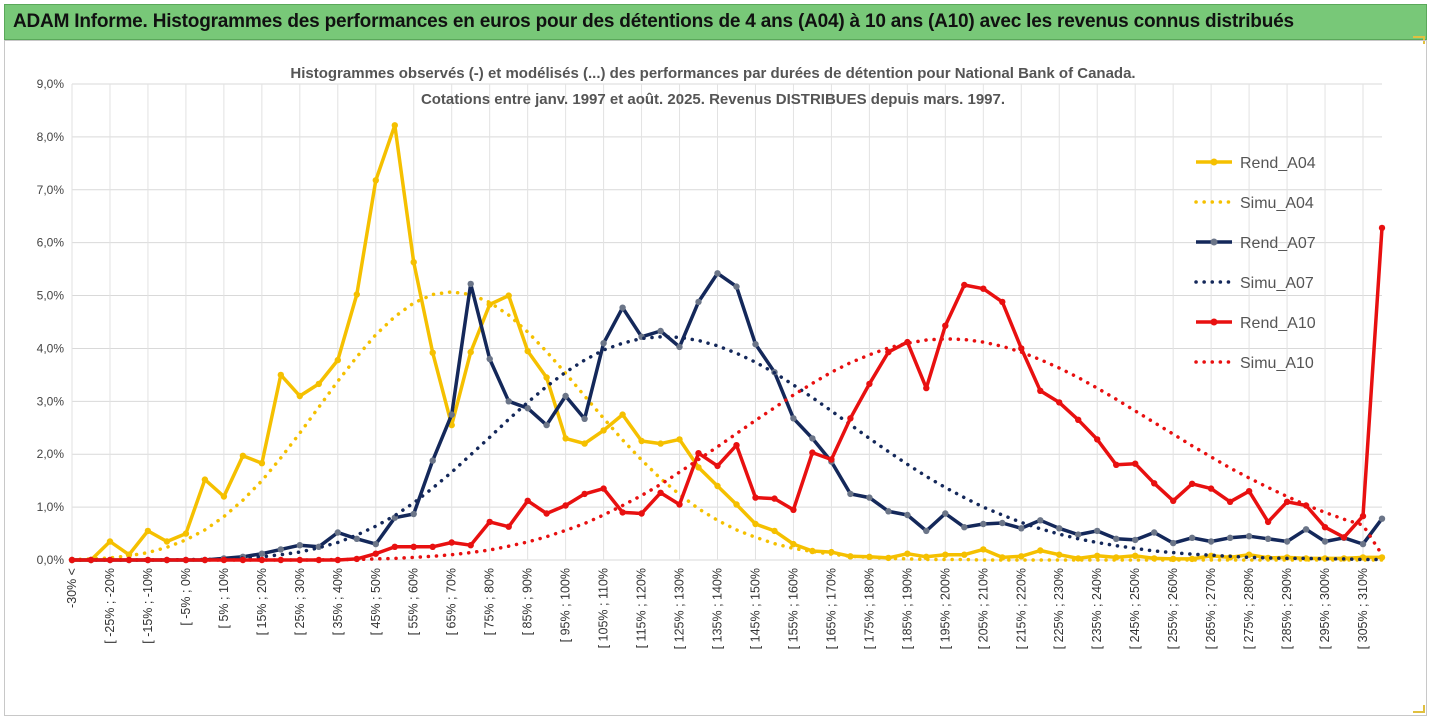 The image size is (1431, 719). I want to click on x-tick-label: [ -5% ; 0%, so click(186, 597).